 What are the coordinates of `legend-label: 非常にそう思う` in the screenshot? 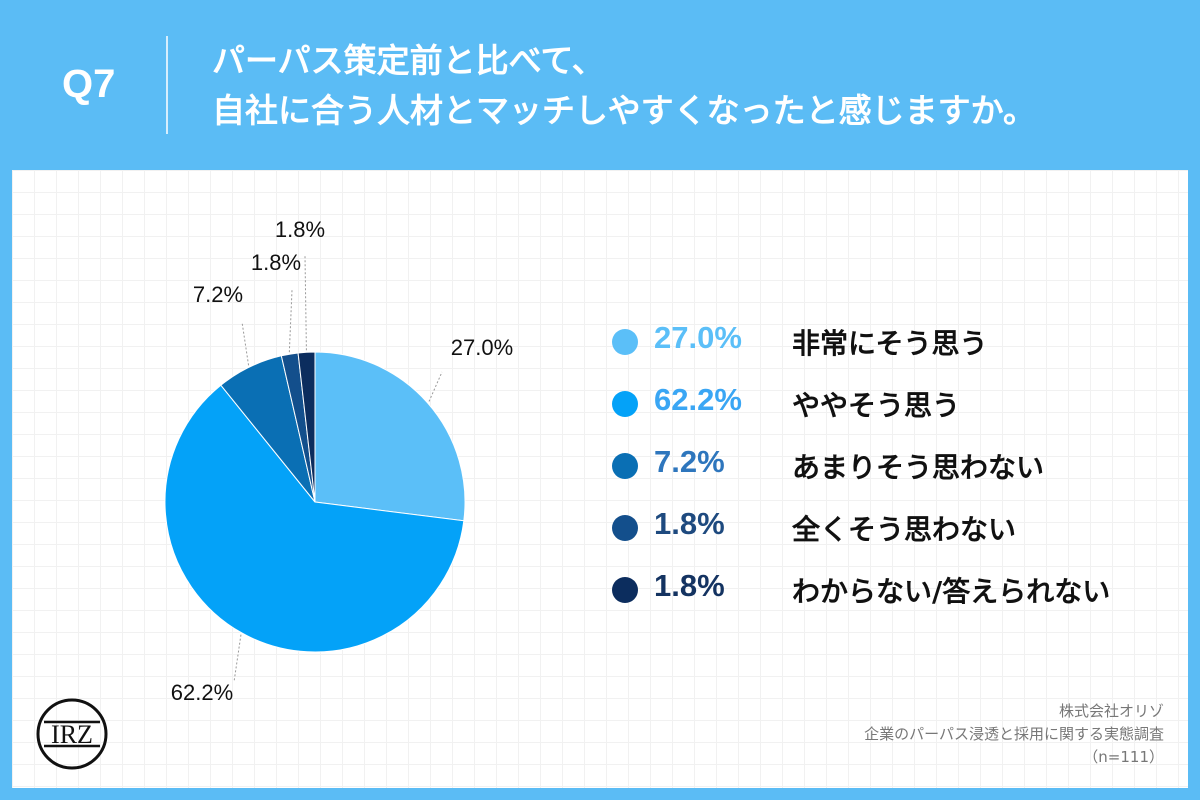 It's located at (890, 343).